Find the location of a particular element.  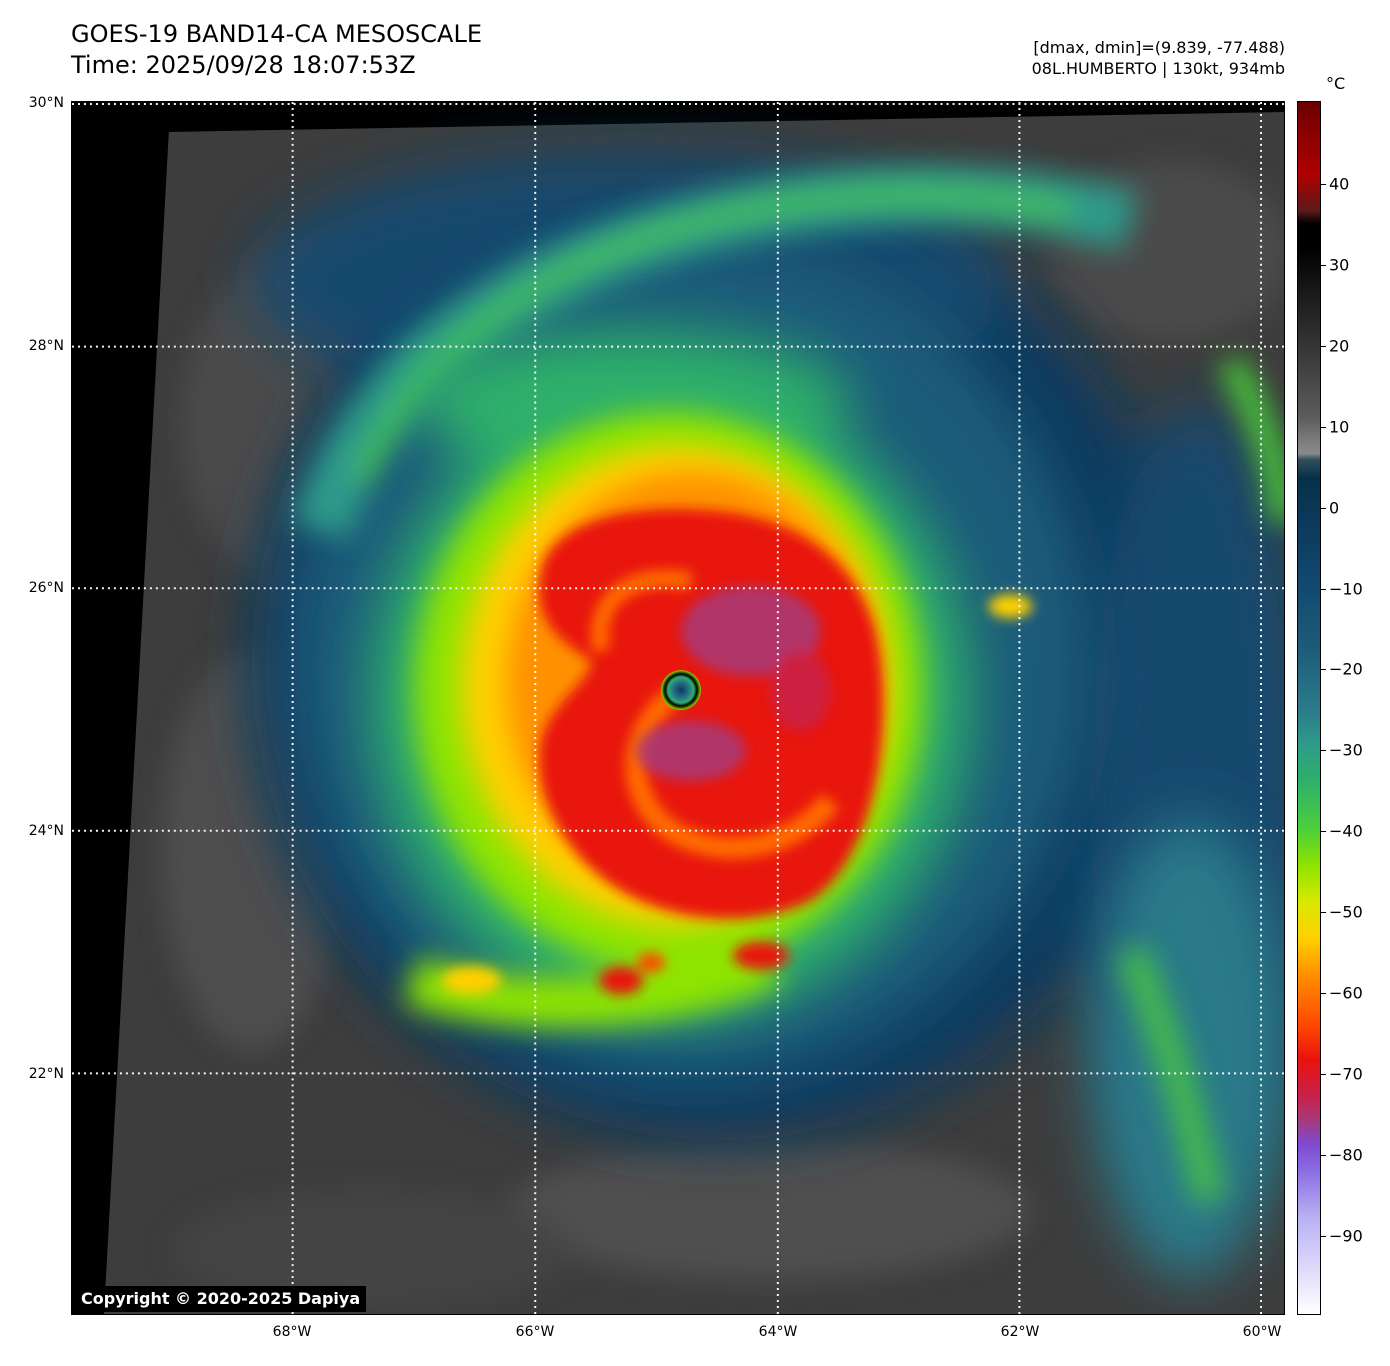

lat-label-26n: 26°N is located at coordinates (46, 588).